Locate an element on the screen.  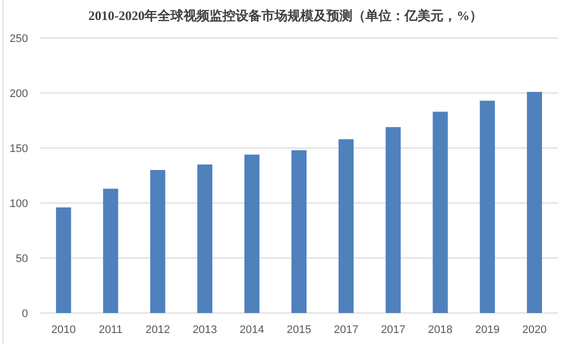
y-tick-label: 100 is located at coordinates (19, 204).